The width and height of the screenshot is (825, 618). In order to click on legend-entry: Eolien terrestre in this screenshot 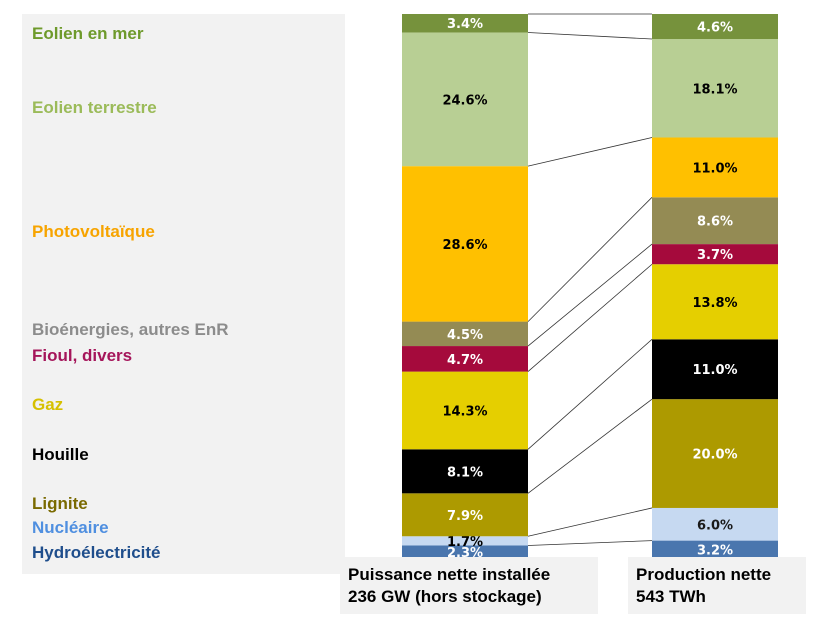, I will do `click(94, 107)`.